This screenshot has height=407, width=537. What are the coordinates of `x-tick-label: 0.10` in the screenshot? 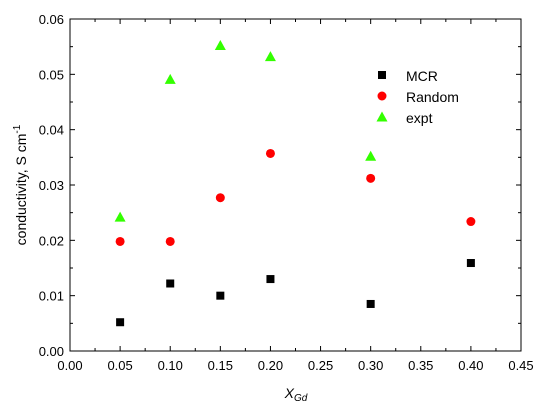 It's located at (170, 365).